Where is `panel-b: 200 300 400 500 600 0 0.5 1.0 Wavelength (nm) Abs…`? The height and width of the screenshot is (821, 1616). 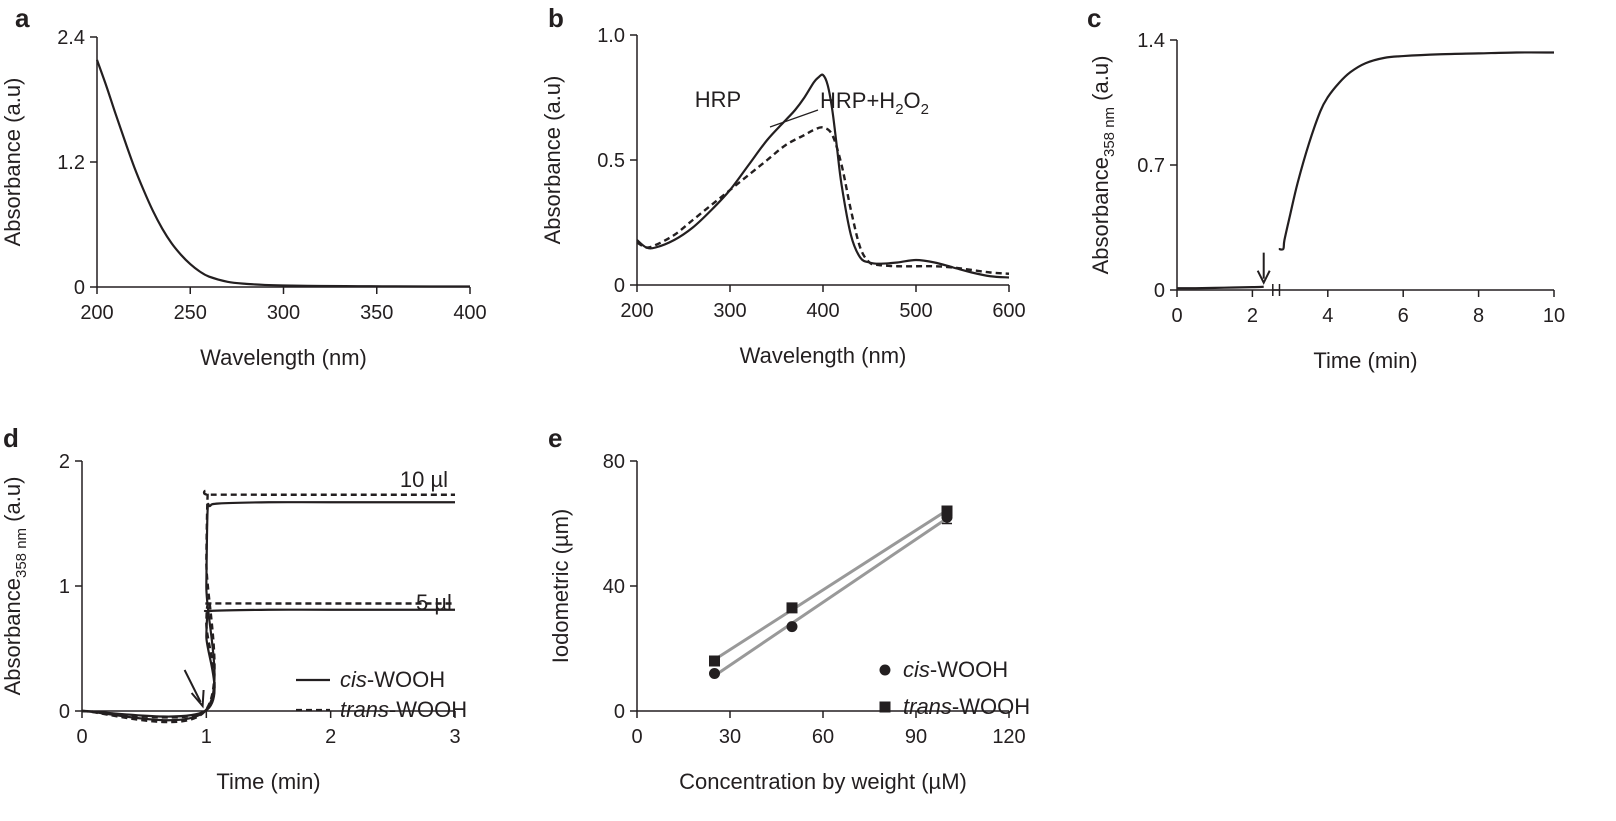 panel-b: 200 300 400 500 600 0 0.5 1.0 Wavelength (nm) Abs… is located at coordinates (783, 185).